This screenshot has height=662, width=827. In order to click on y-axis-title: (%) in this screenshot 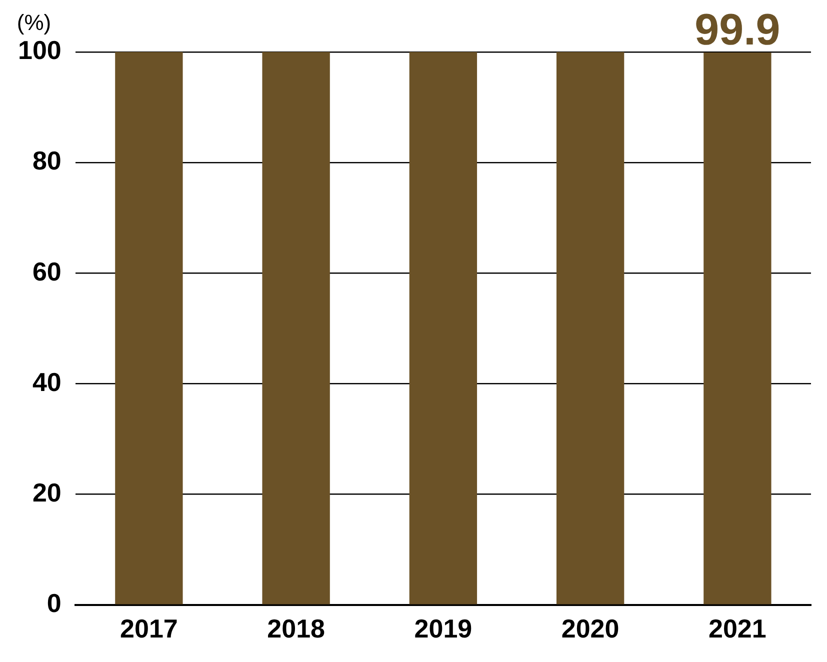, I will do `click(34, 22)`.